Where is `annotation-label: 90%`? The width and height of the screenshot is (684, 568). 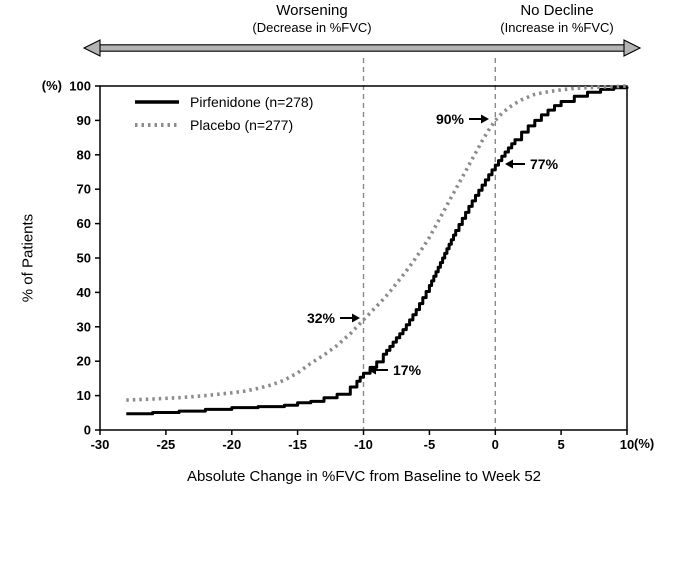
annotation-label: 90% is located at coordinates (449, 119).